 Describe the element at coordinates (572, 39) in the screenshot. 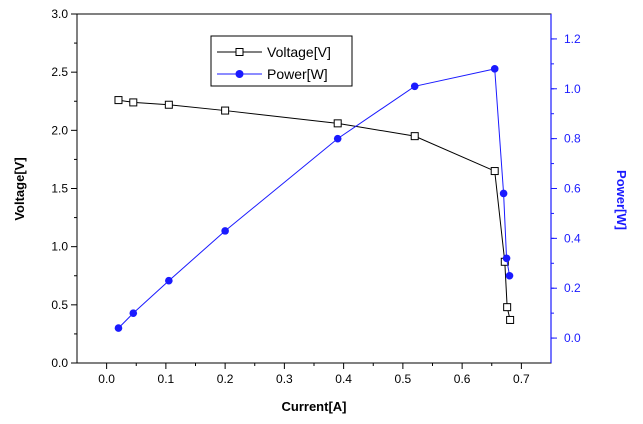

I see `y2-tick-label: 1.2` at that location.